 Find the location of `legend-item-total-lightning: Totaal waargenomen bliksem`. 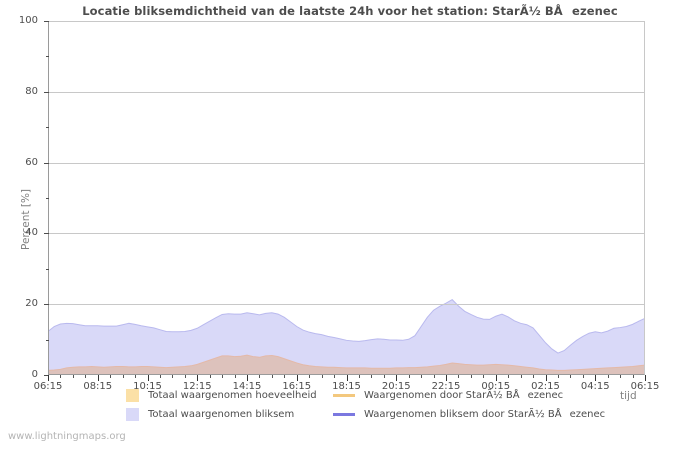

legend-item-total-lightning: Totaal waargenomen bliksem is located at coordinates (210, 414).